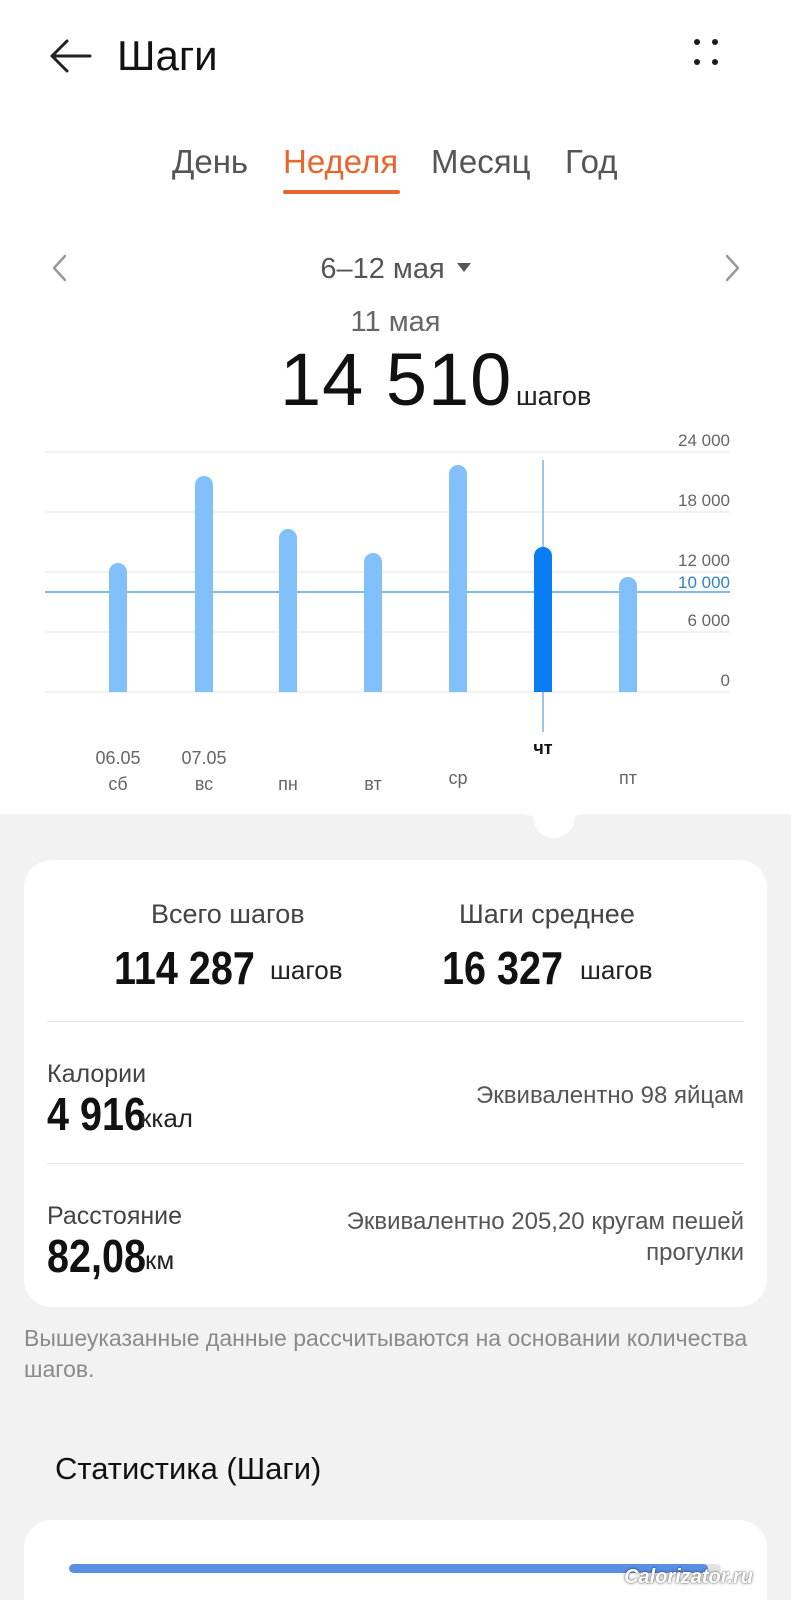 The height and width of the screenshot is (1600, 791). Describe the element at coordinates (117, 758) in the screenshot. I see `x-date-label: 06.05` at that location.